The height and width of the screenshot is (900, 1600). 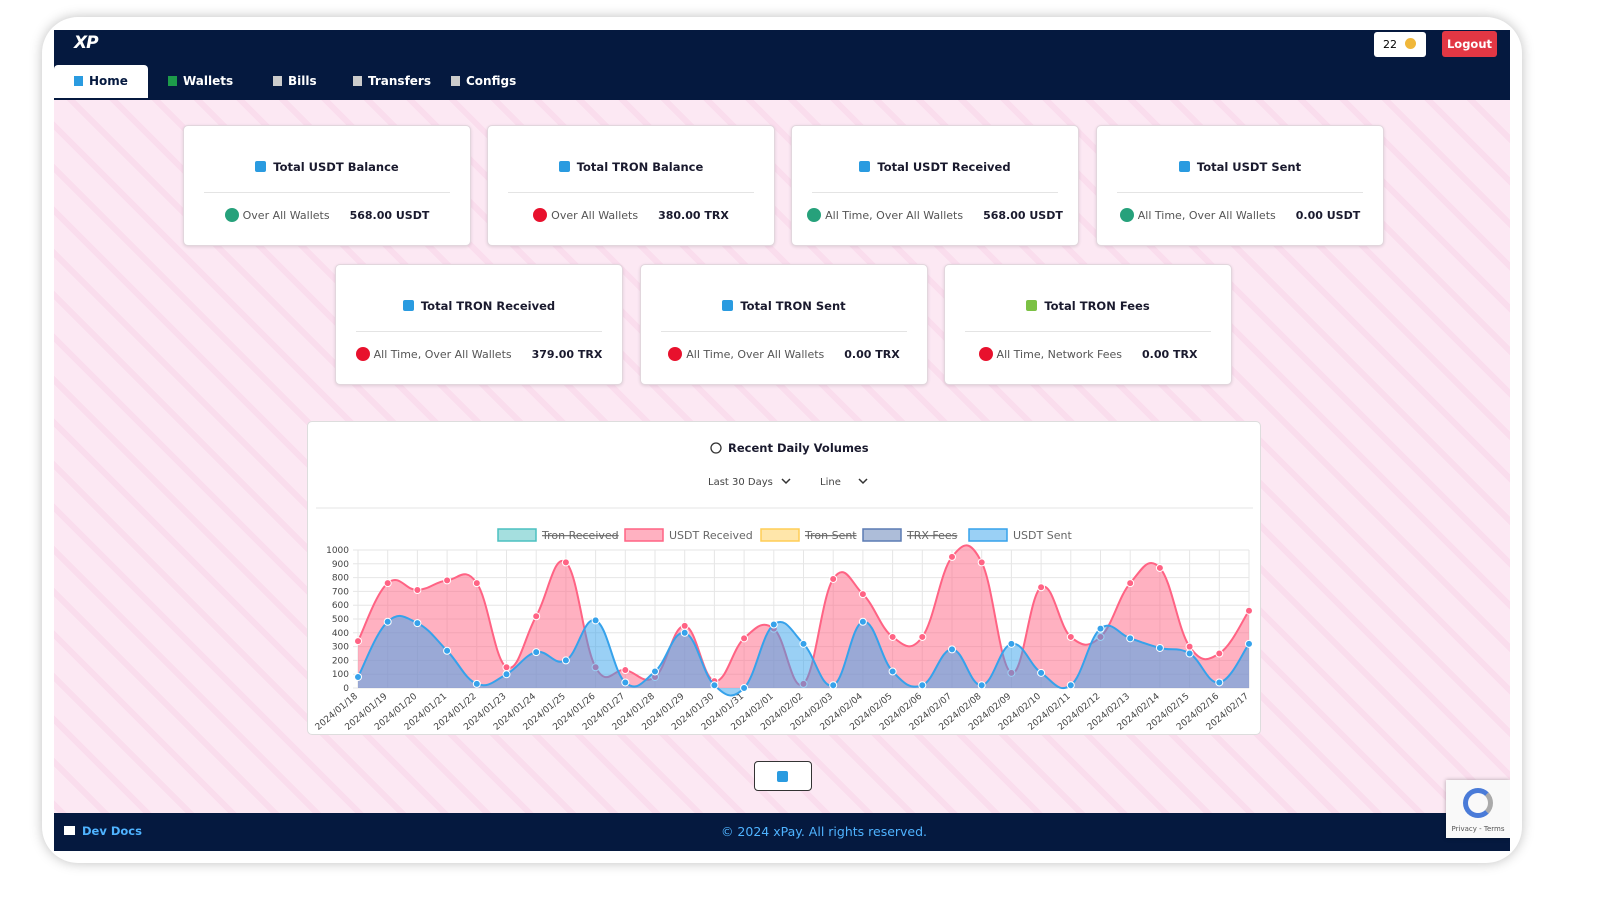 I want to click on nav-tab: Home, so click(x=101, y=81).